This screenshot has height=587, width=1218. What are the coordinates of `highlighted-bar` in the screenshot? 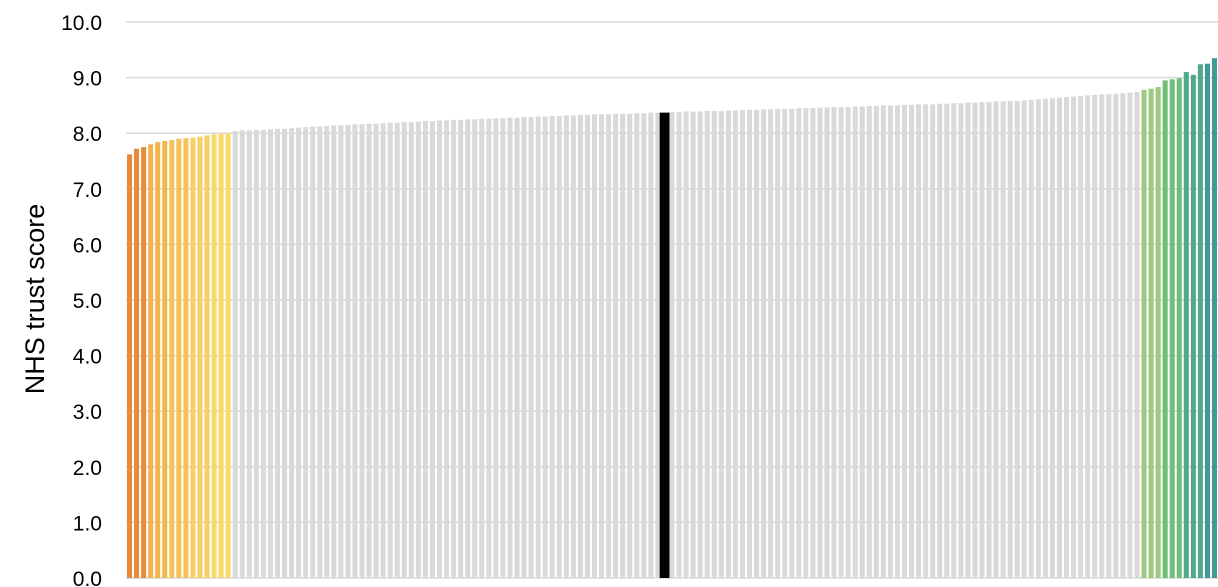 It's located at (665, 345).